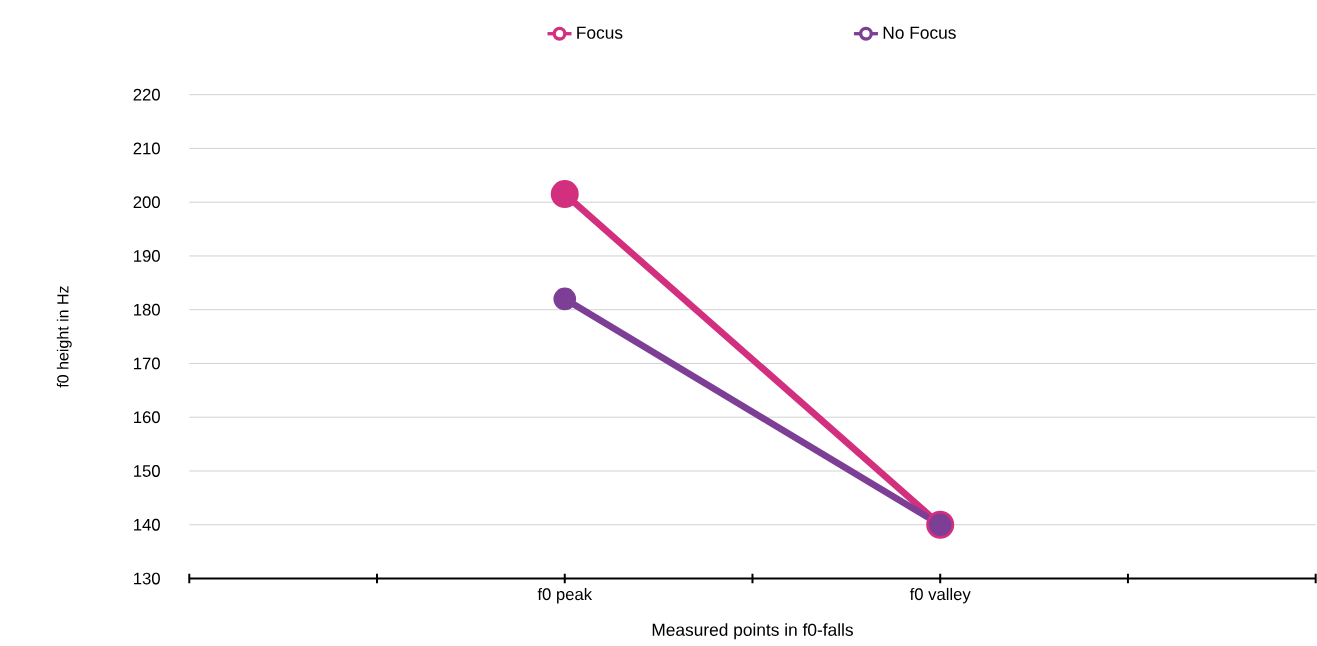 This screenshot has width=1317, height=646. What do you see at coordinates (565, 595) in the screenshot?
I see `x-tick-label: f0 peak` at bounding box center [565, 595].